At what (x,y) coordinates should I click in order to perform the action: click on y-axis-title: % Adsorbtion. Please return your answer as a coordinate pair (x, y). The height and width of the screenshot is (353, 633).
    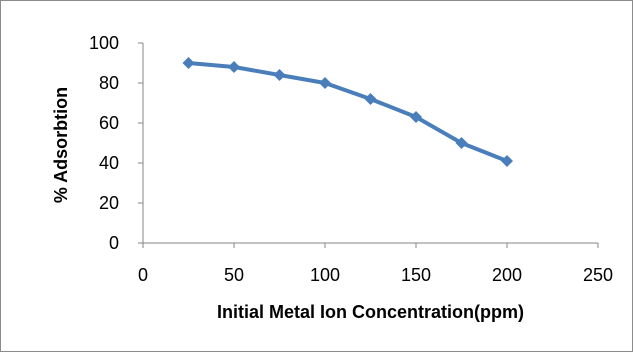
    Looking at the image, I should click on (61, 145).